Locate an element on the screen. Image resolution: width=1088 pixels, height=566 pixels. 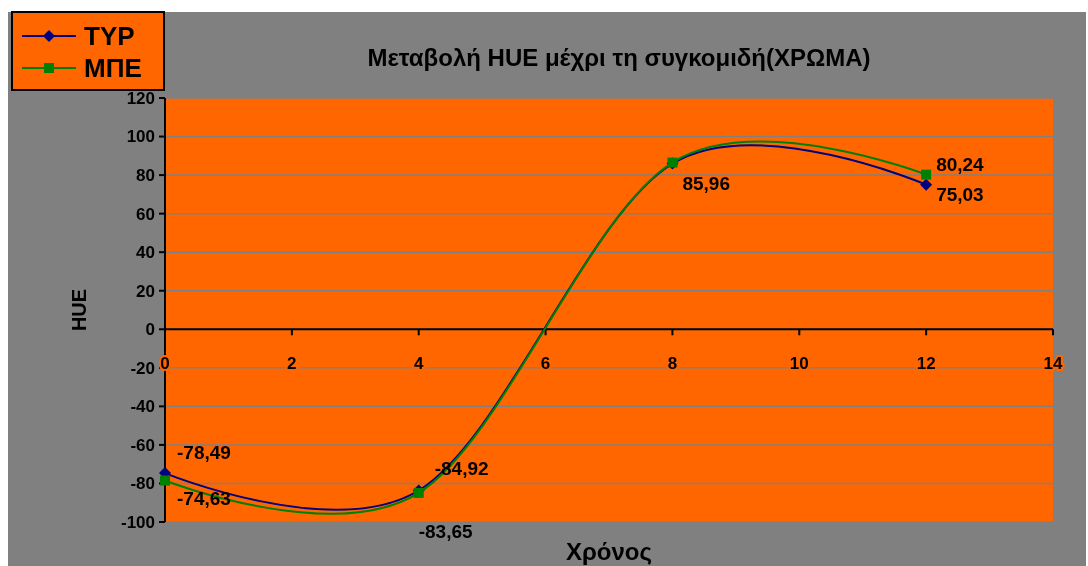
y-tick-label: -40 is located at coordinates (142, 407).